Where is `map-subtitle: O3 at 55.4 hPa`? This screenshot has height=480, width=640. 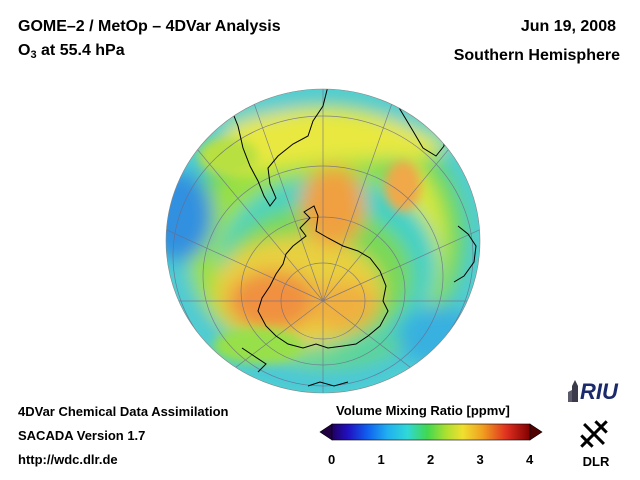
map-subtitle: O3 at 55.4 hPa is located at coordinates (71, 51).